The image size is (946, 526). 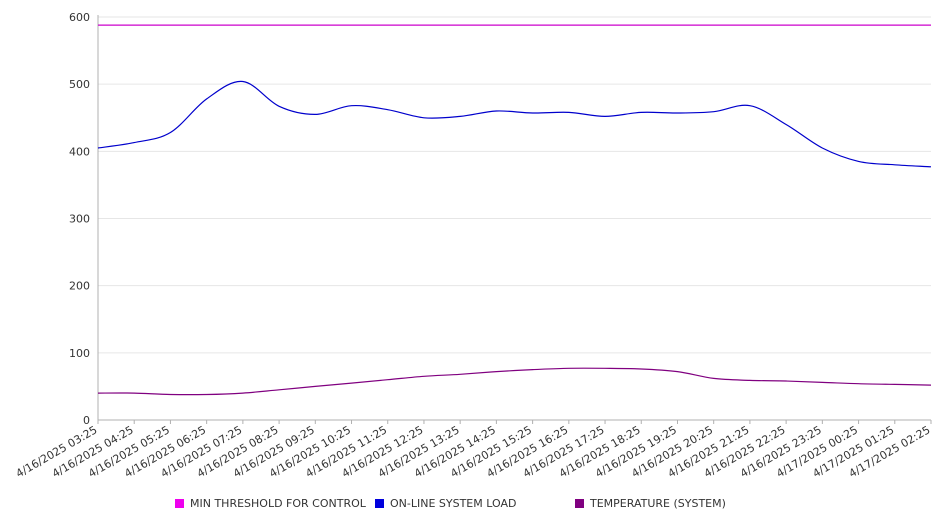 I want to click on y-tick-label: 100, so click(x=79, y=353).